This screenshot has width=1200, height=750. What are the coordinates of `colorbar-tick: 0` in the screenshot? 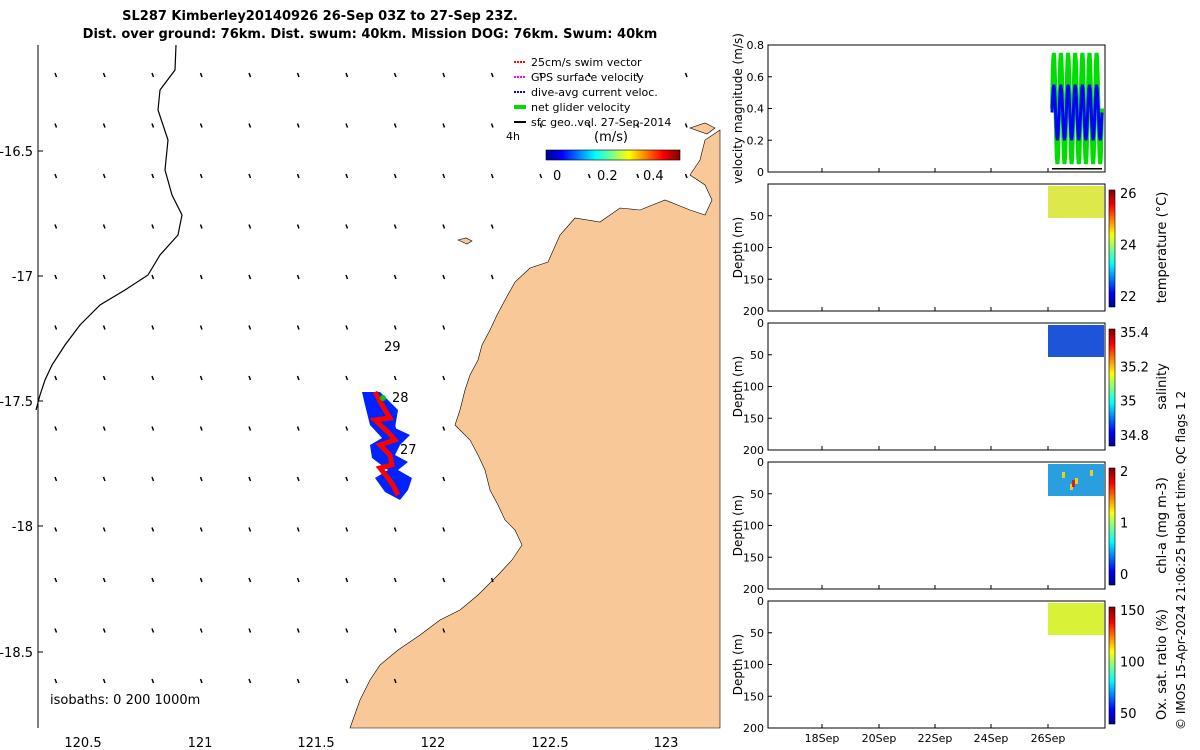 It's located at (1124, 575).